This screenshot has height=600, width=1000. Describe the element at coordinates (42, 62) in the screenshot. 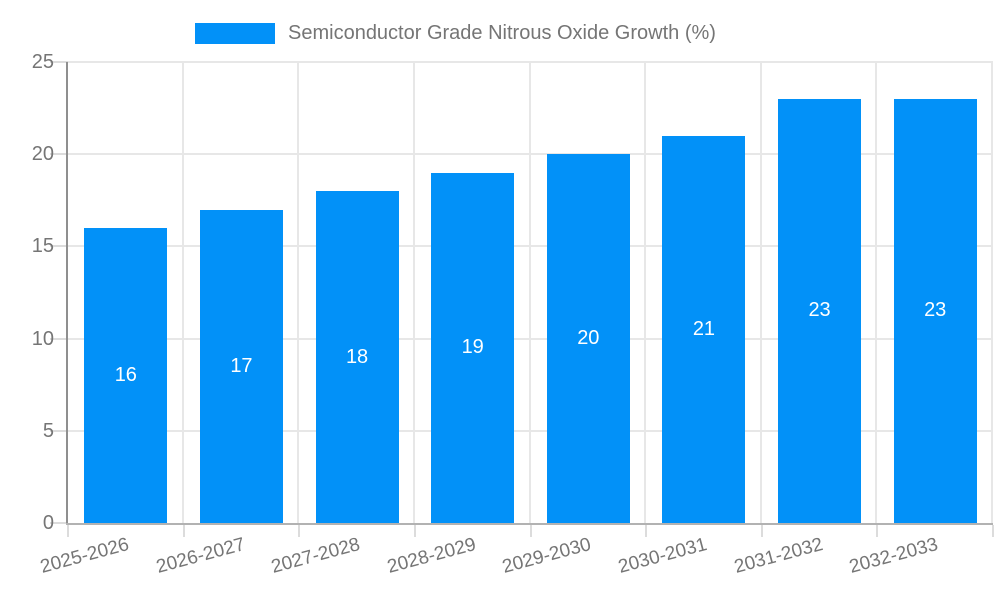

I see `y-axis-label: 25` at that location.